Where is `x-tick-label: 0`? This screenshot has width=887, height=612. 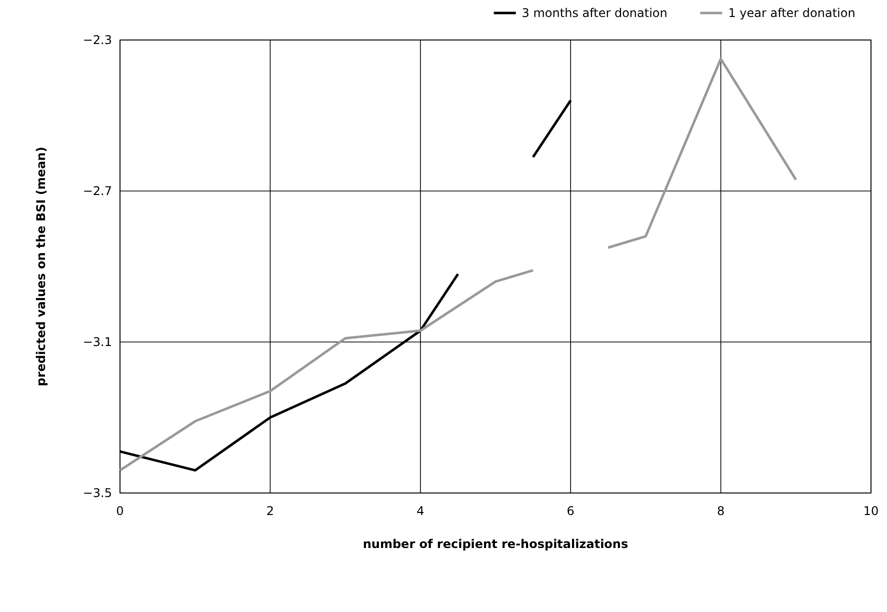 x-tick-label: 0 is located at coordinates (120, 511).